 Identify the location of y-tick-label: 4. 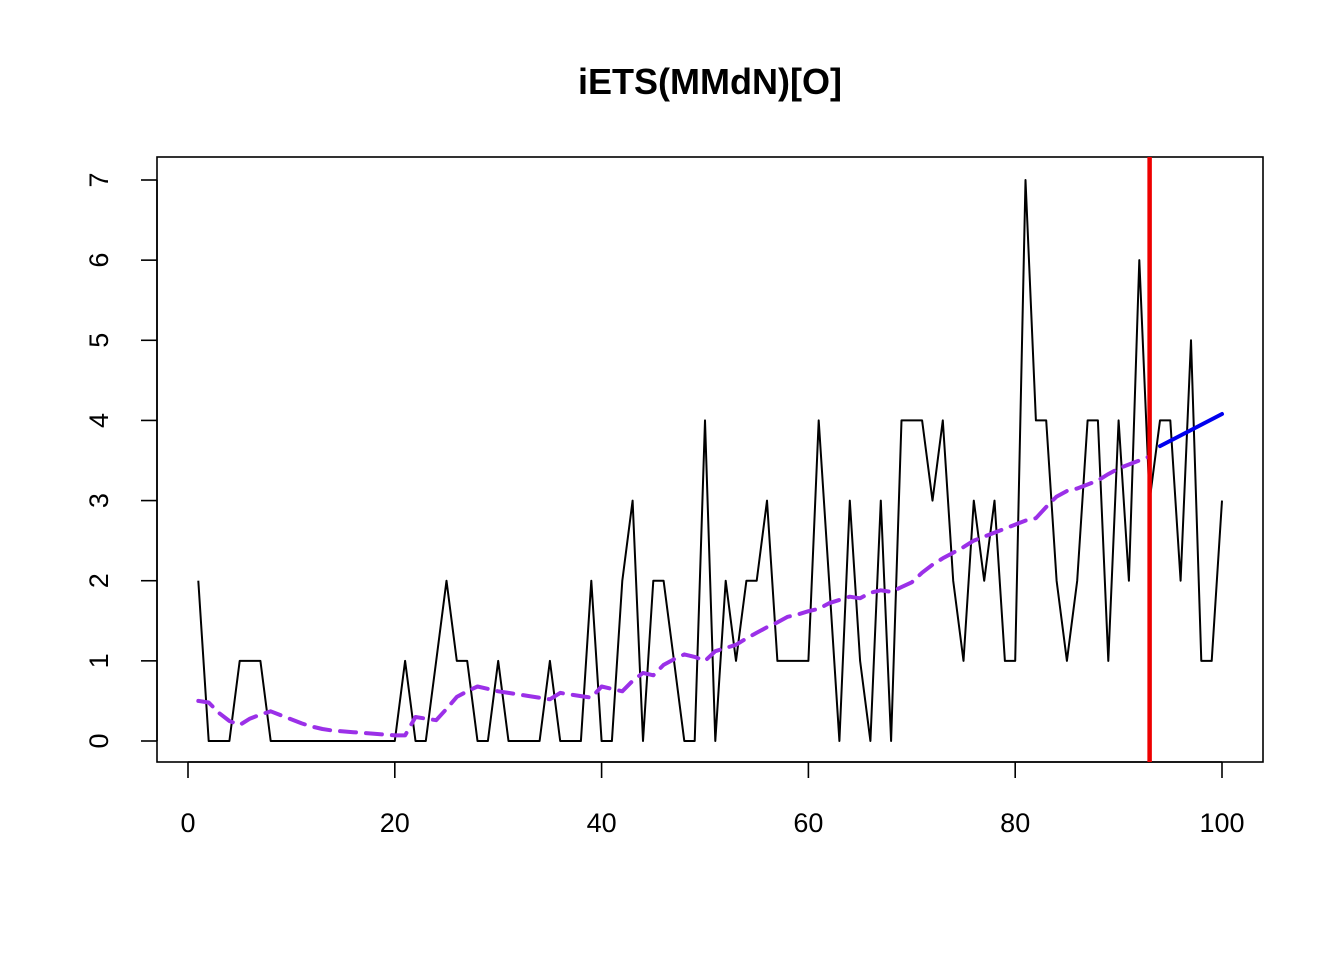
(99, 420).